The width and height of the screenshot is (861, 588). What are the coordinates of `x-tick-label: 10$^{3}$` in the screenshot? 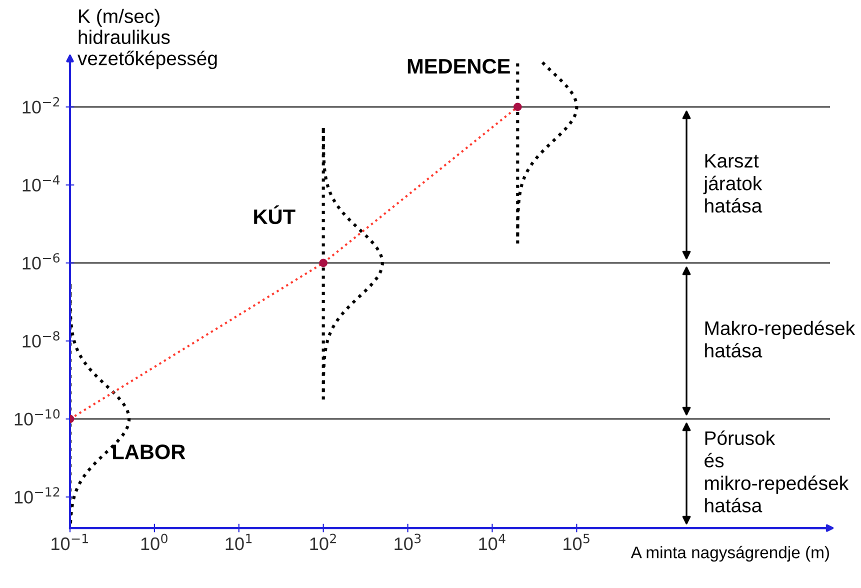 It's located at (407, 542).